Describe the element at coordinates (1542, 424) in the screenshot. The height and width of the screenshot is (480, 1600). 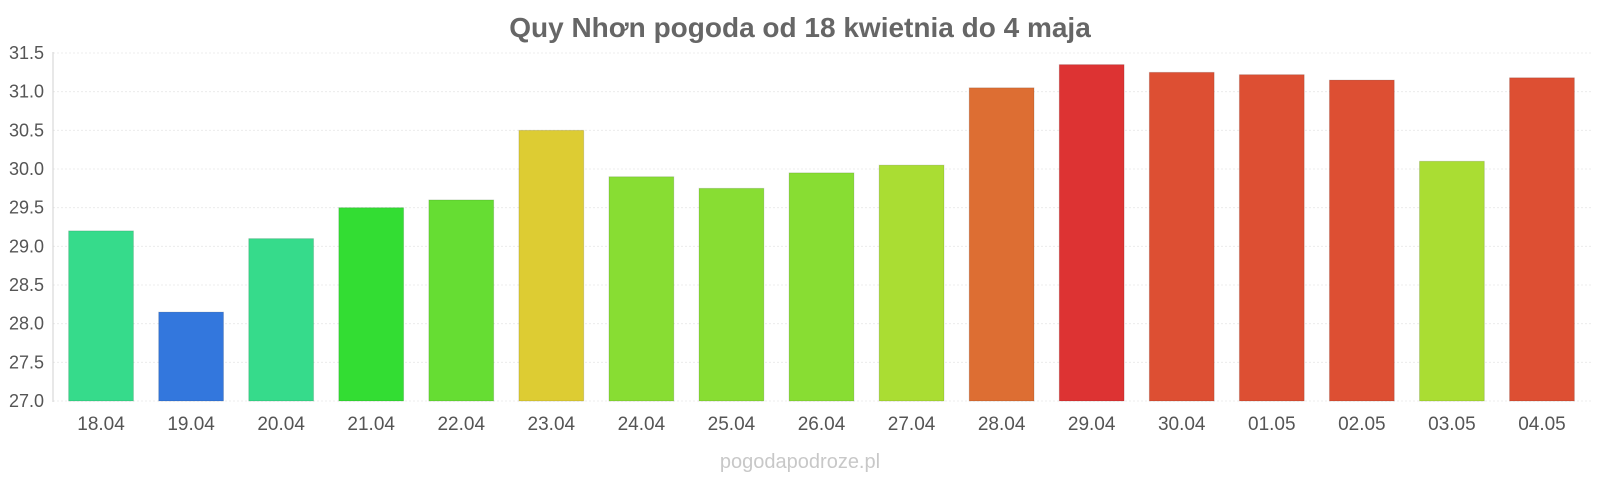
I see `x-tick-label: 04.05` at that location.